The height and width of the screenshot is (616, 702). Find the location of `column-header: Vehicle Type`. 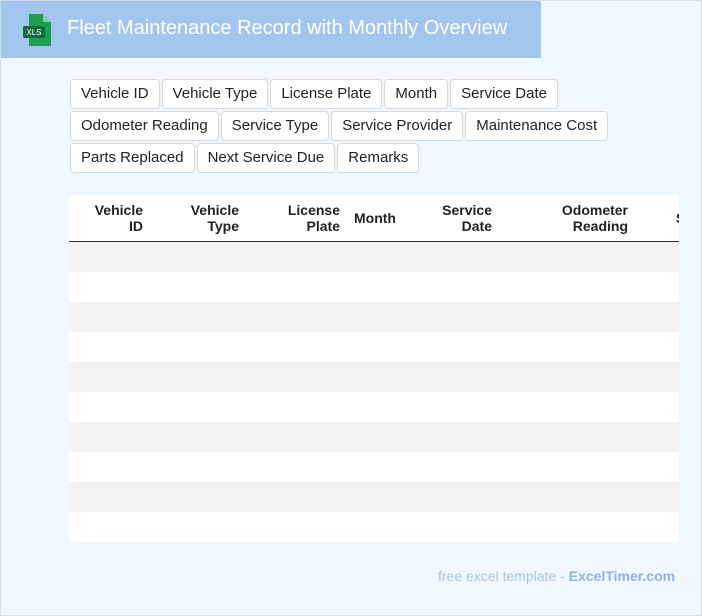

column-header: Vehicle Type is located at coordinates (199, 218).